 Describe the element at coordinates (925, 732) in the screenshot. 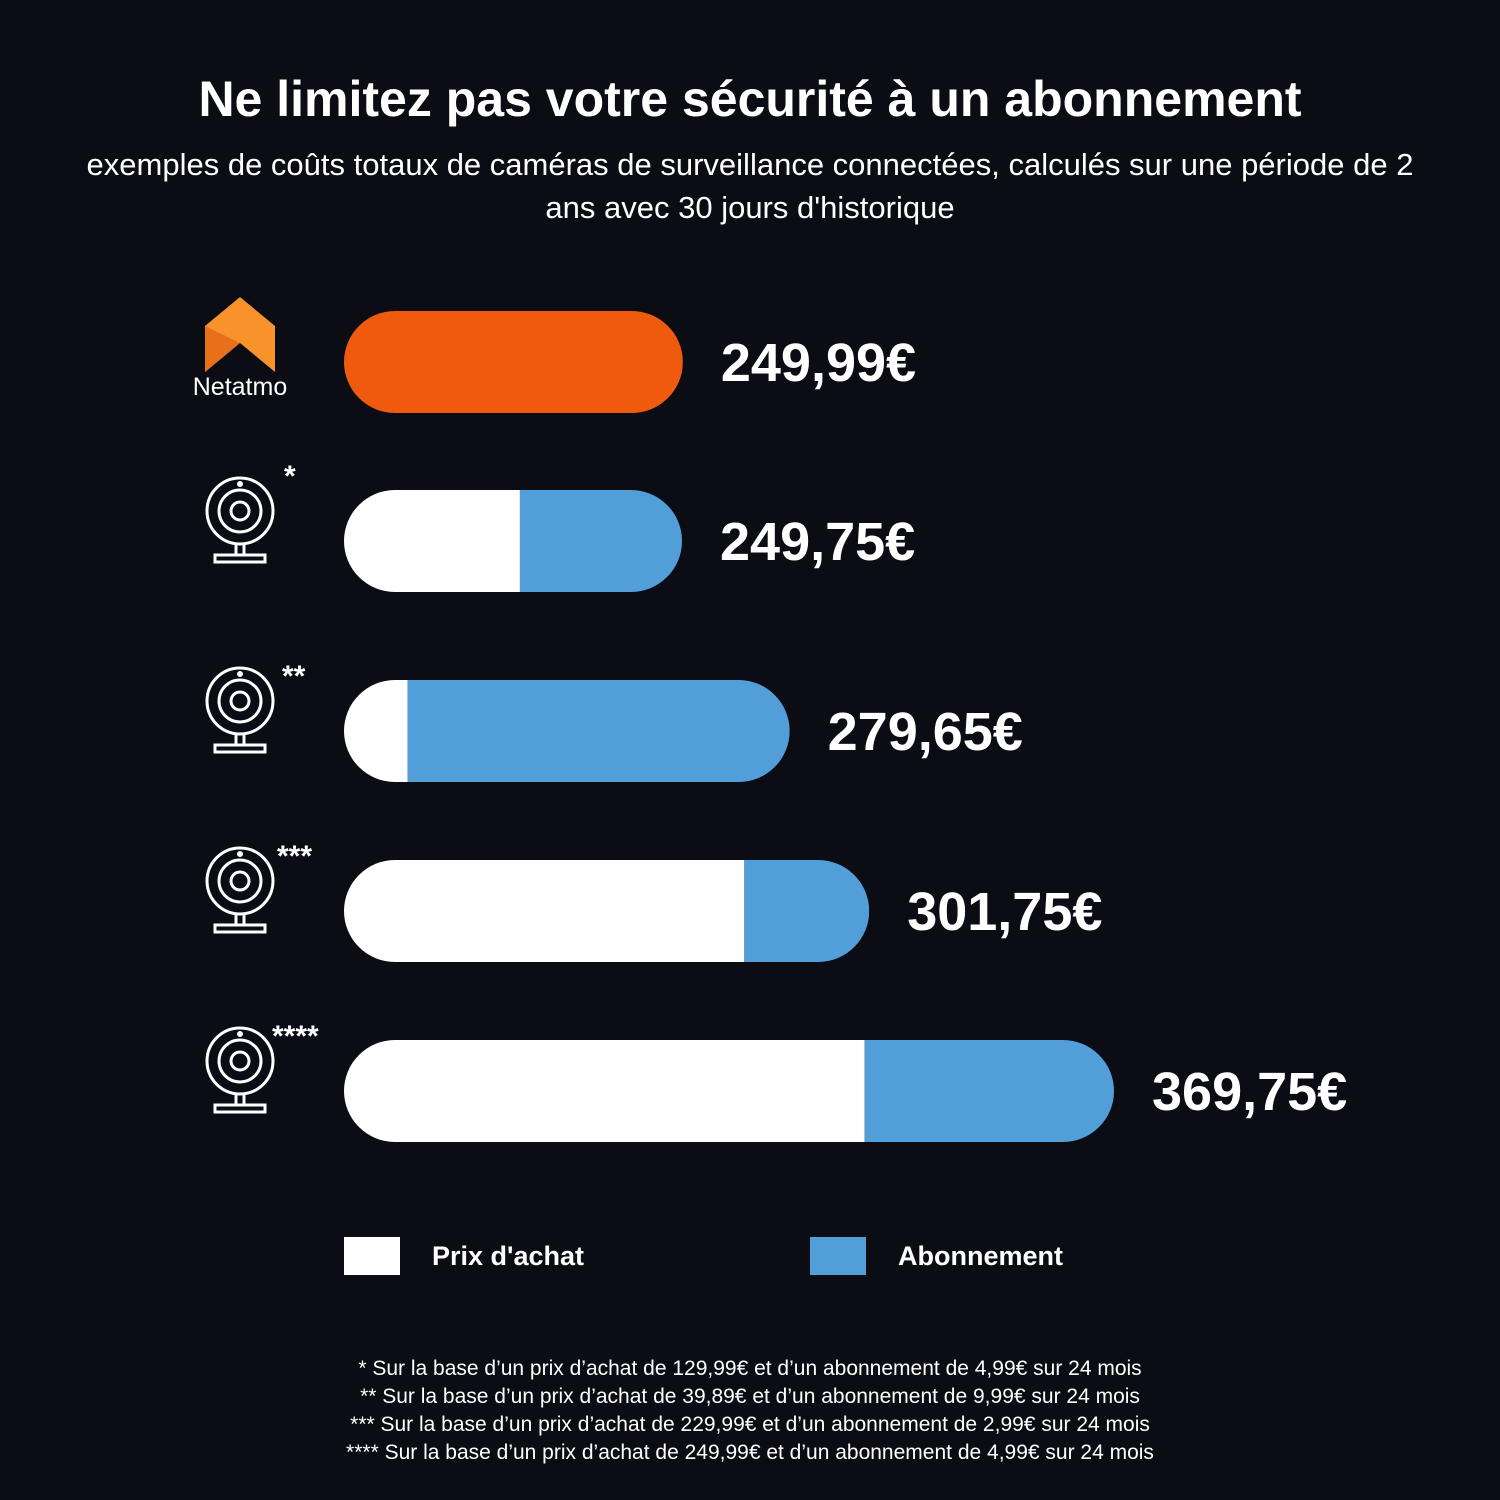

I see `value-label: 279,65€` at that location.